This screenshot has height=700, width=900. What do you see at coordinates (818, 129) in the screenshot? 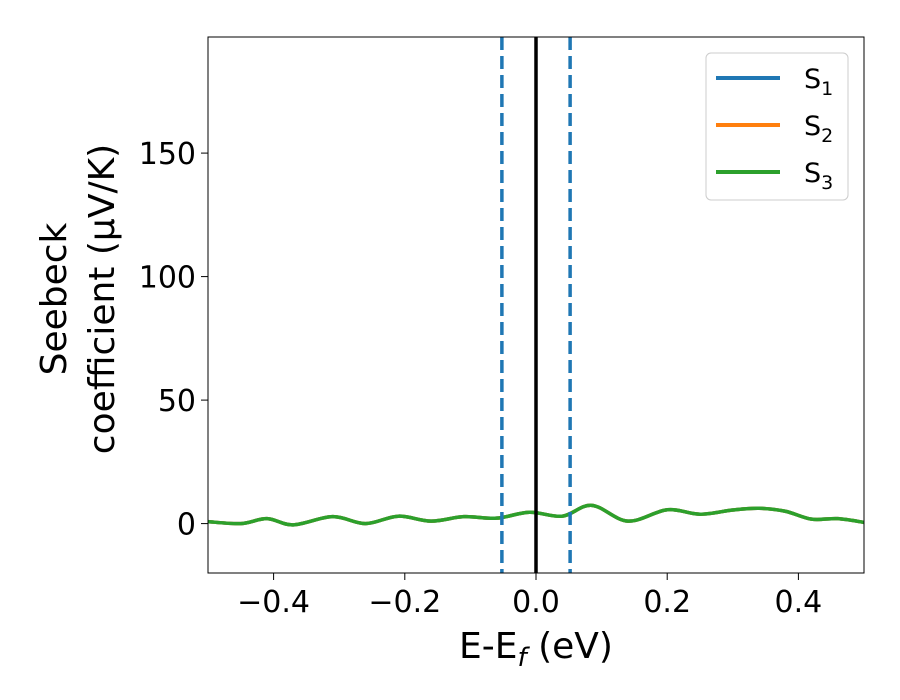
I see `legend-label-S2: S2` at bounding box center [818, 129].